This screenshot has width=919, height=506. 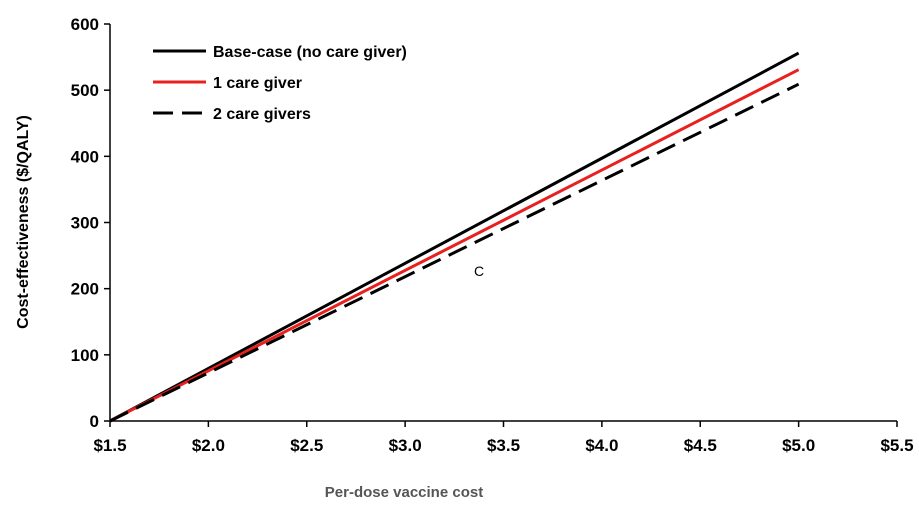 I want to click on legend-label-1: Base-case (no care giver), so click(x=310, y=52).